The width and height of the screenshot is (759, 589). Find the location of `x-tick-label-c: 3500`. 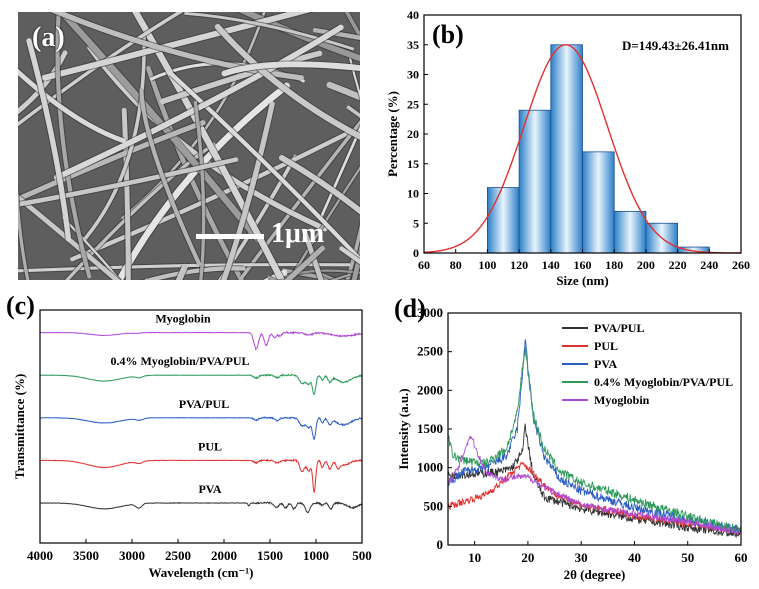

x-tick-label-c: 3500 is located at coordinates (86, 555).